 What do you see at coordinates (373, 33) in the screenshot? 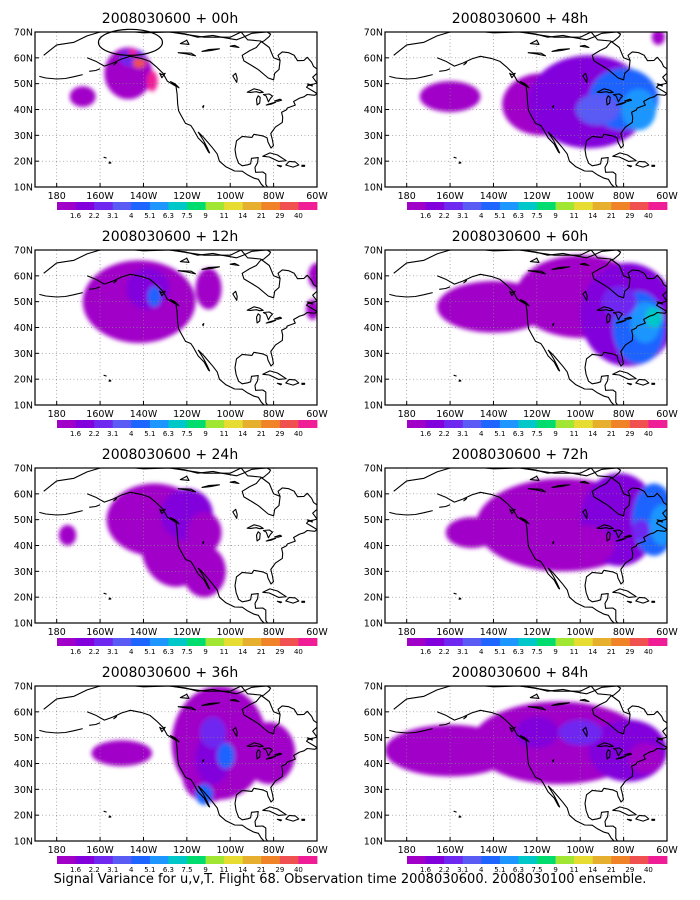
I see `lat-tick-label: 70N` at bounding box center [373, 33].